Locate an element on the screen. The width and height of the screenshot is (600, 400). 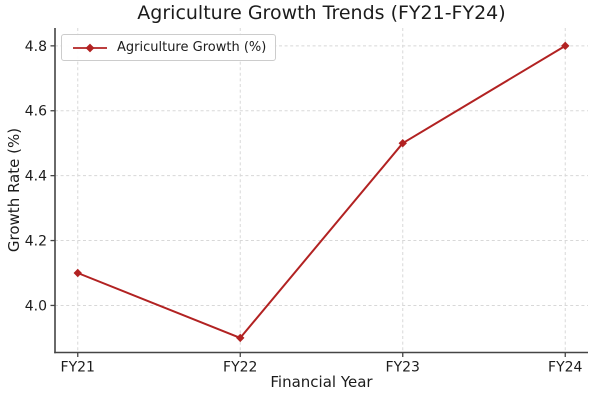
x-tick-label: FY22 is located at coordinates (240, 368).